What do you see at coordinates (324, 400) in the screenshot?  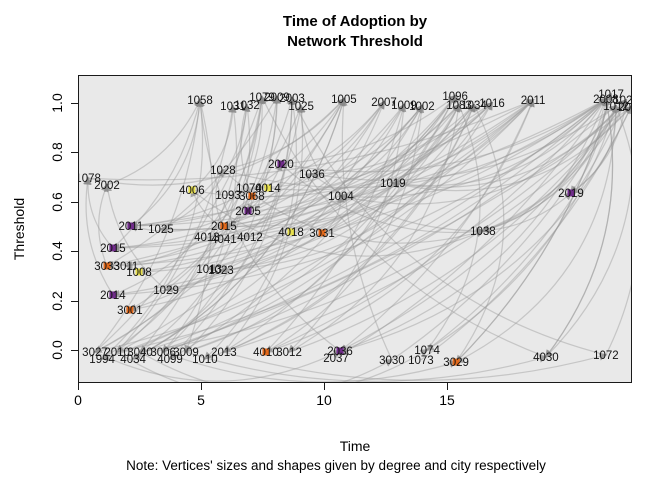 I see `x-tick-label: 10` at bounding box center [324, 400].